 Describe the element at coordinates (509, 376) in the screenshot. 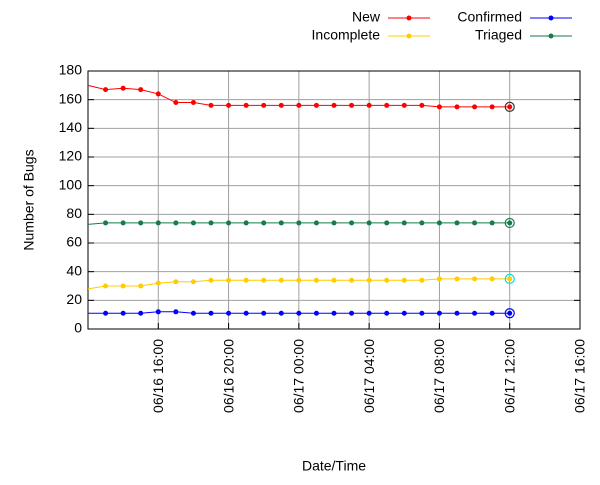

I see `x-tick-label: 06/17 12:00` at that location.